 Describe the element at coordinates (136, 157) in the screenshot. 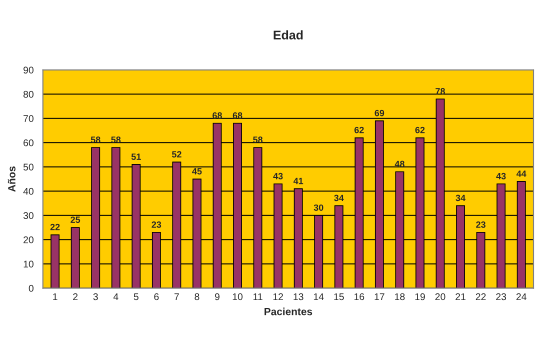

I see `data-label: 51` at that location.